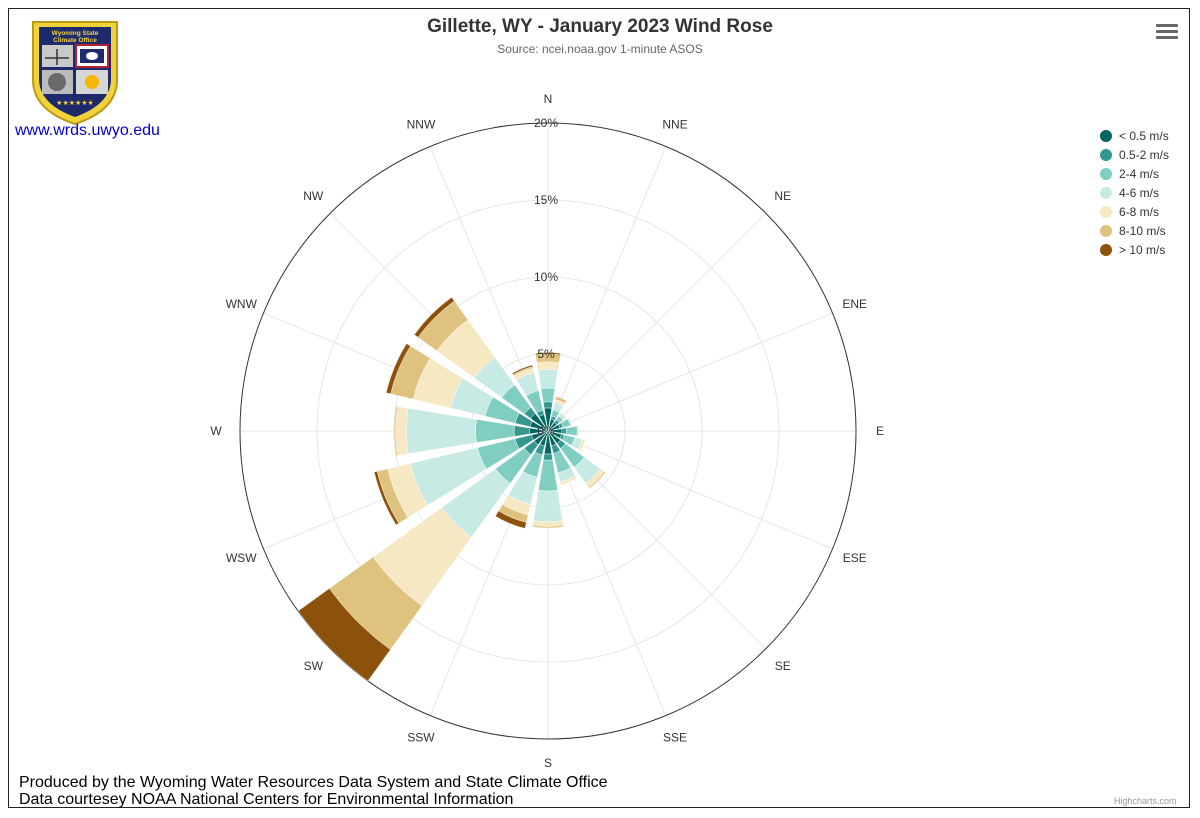  I want to click on bar-NW-> 10 m/s, so click(434, 317).